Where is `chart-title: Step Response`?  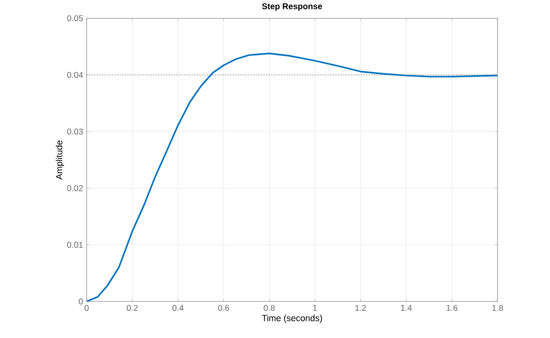 chart-title: Step Response is located at coordinates (292, 7).